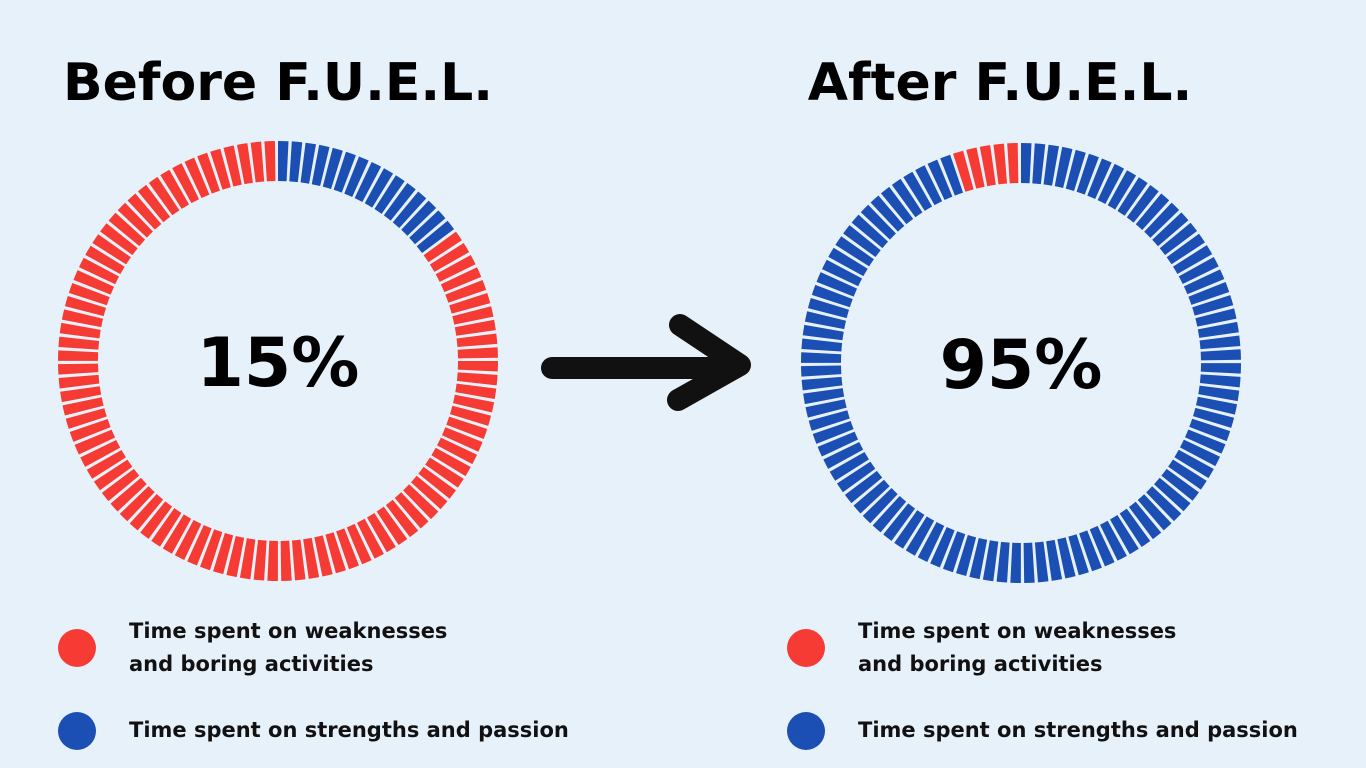  What do you see at coordinates (278, 83) in the screenshot?
I see `chart-title: Before F.U.E.L.` at bounding box center [278, 83].